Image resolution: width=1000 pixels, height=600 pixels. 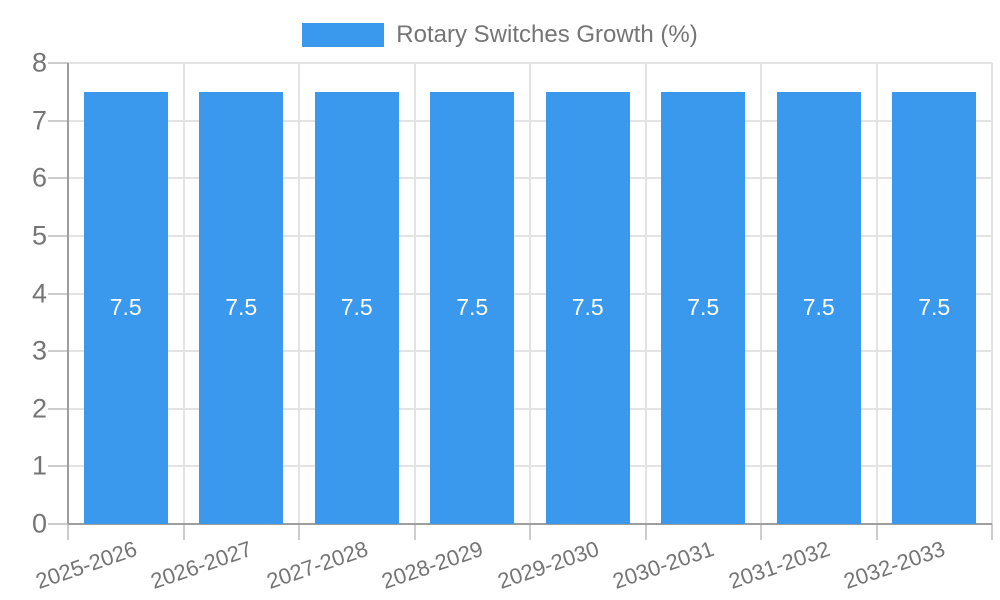 I want to click on y-axis-label: 4, so click(x=39, y=293).